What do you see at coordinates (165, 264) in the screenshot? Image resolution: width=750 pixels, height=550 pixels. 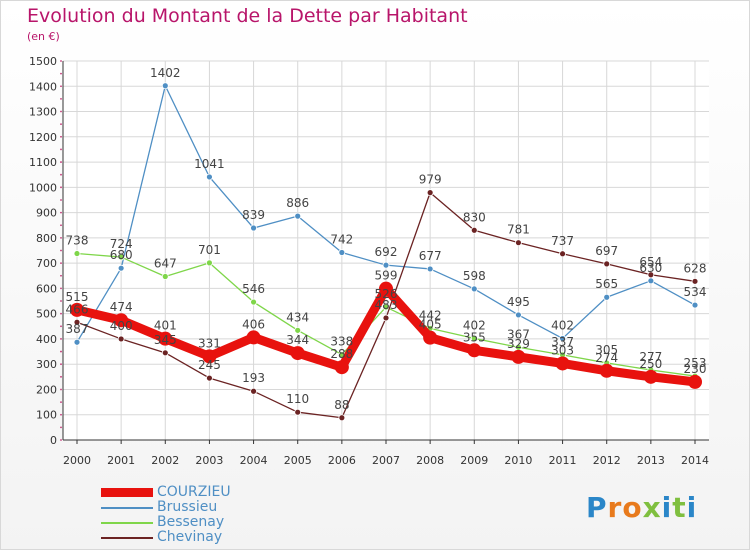 I see `data-label: 647` at bounding box center [165, 264].